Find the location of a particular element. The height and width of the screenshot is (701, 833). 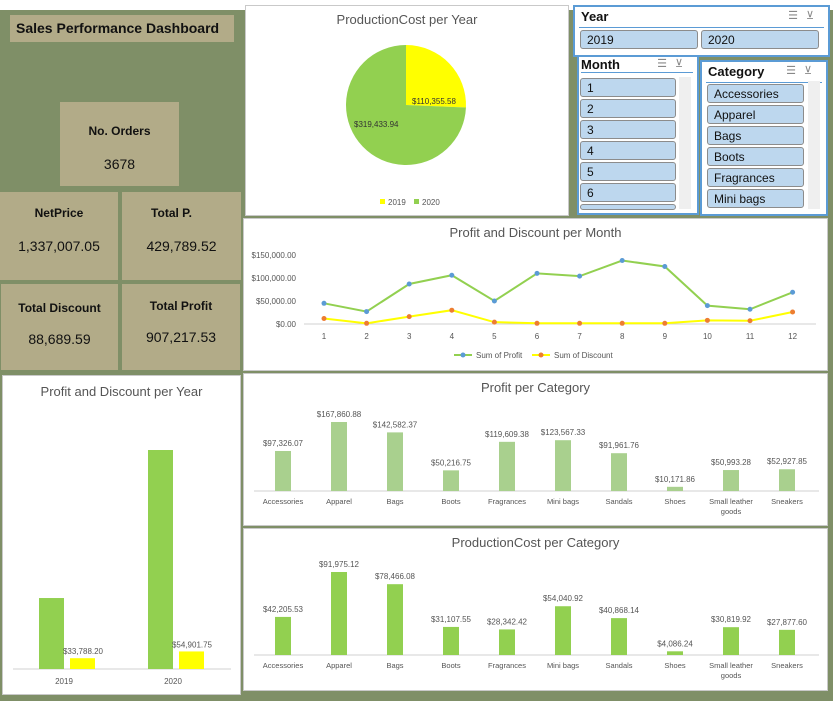

slicer-item-3: 3 is located at coordinates (628, 129).